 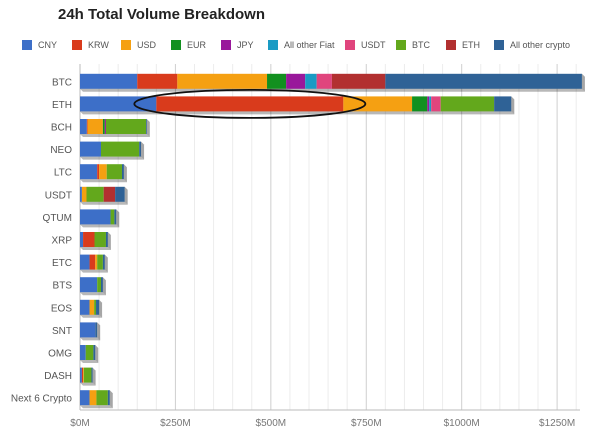 I want to click on bar-segment-etc-usd, so click(x=96, y=262).